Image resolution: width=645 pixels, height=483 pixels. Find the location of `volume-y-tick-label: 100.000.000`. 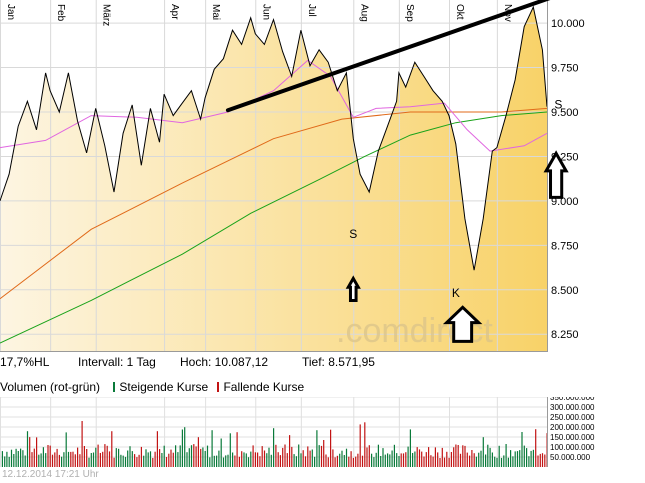

volume-y-tick-label: 100.000.000 is located at coordinates (572, 447).